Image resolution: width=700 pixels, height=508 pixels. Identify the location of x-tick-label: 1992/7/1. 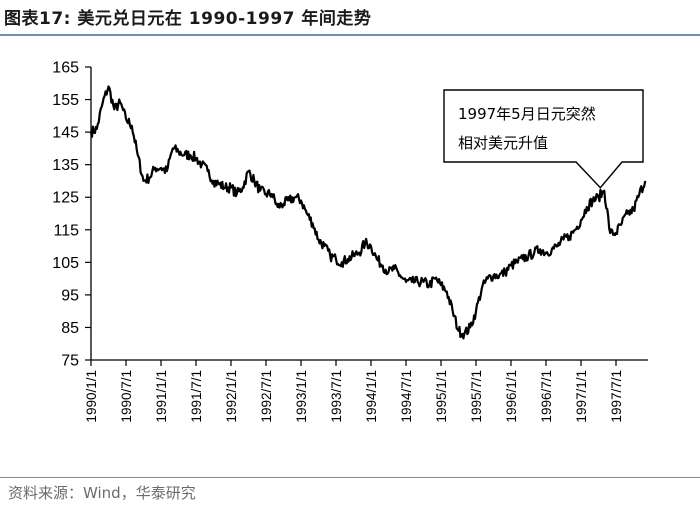
(266, 396).